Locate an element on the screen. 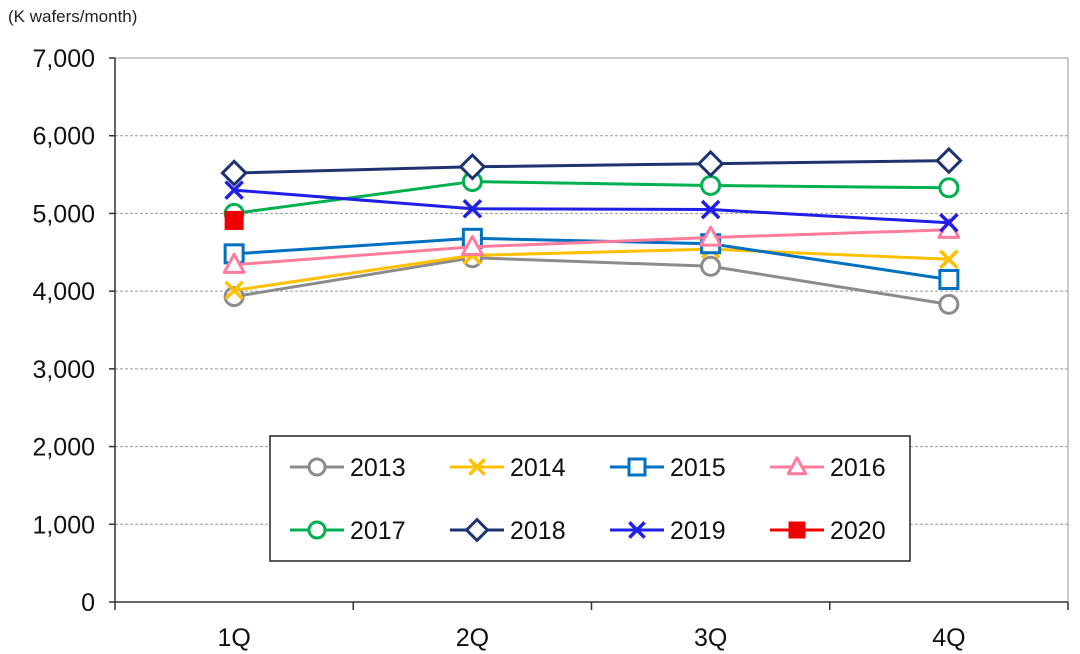 The height and width of the screenshot is (654, 1080). legend-item-2018: 2018 is located at coordinates (508, 531).